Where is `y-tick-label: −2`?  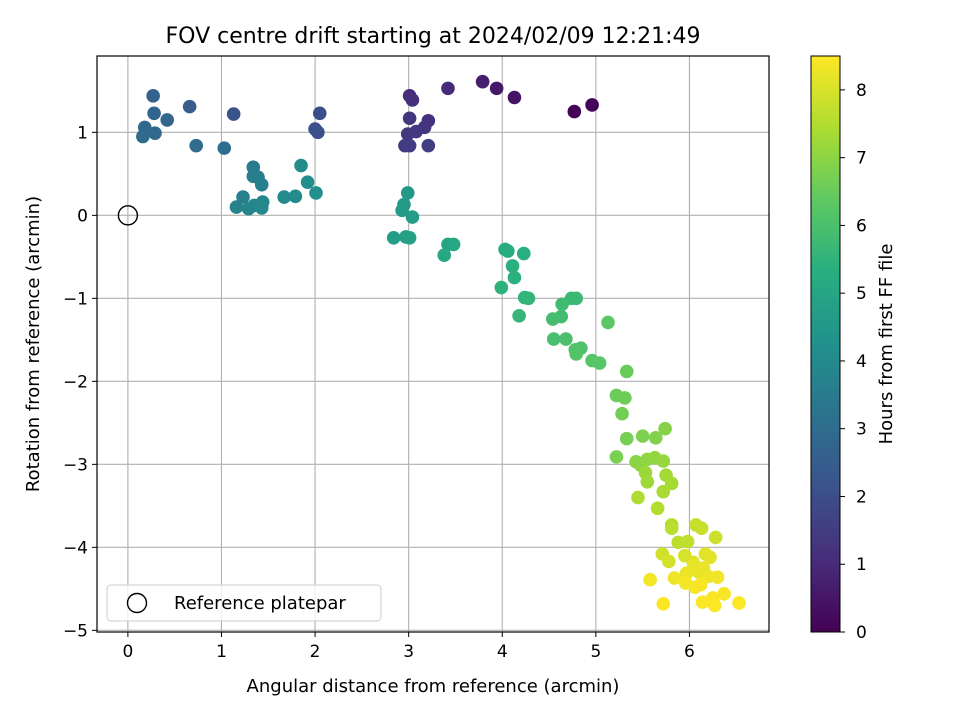 y-tick-label: −2 is located at coordinates (75, 382).